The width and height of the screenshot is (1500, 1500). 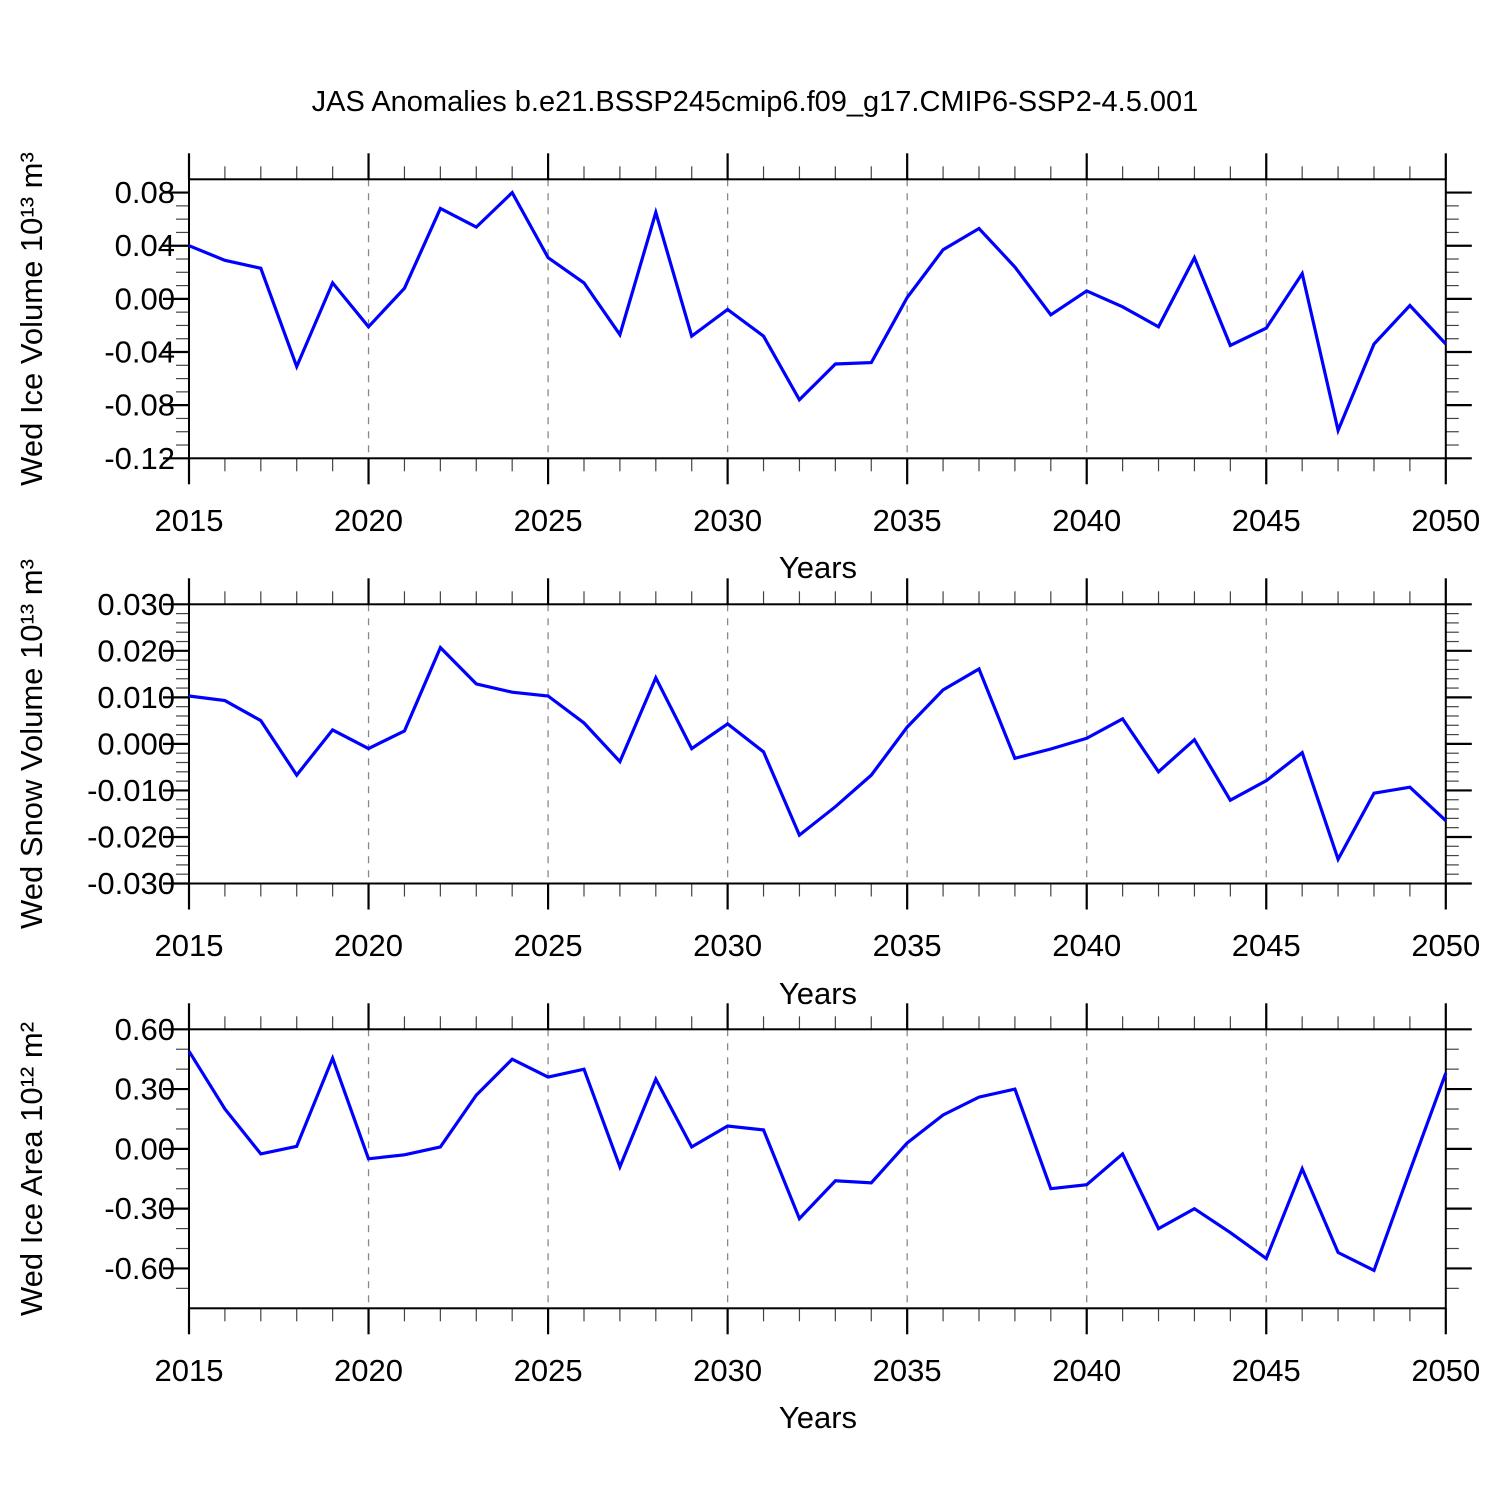 What do you see at coordinates (136, 697) in the screenshot?
I see `y-tick-label: 0.010` at bounding box center [136, 697].